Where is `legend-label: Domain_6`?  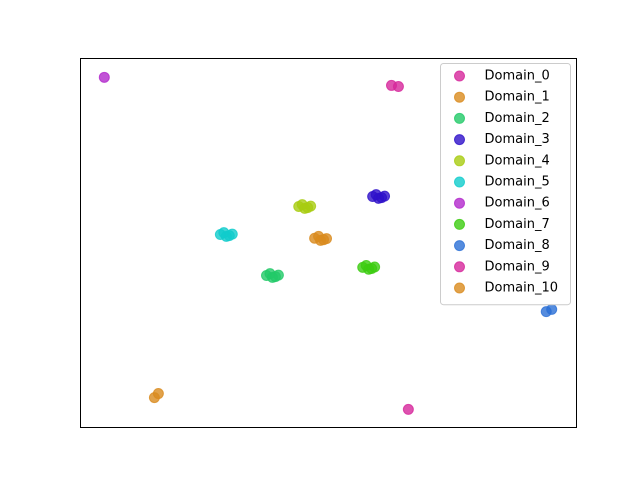
legend-label: Domain_6 is located at coordinates (517, 203).